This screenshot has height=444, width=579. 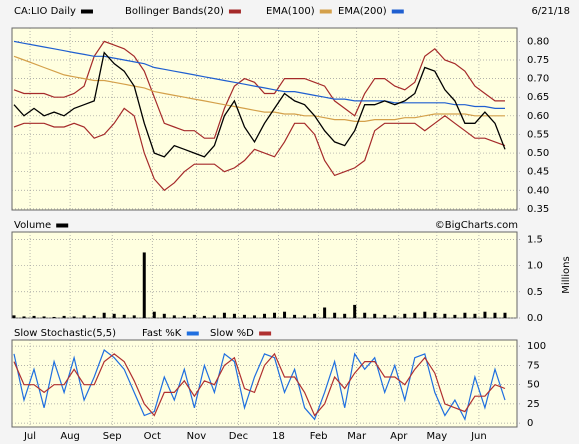 I want to click on x-tick-label: 18, so click(x=278, y=436).